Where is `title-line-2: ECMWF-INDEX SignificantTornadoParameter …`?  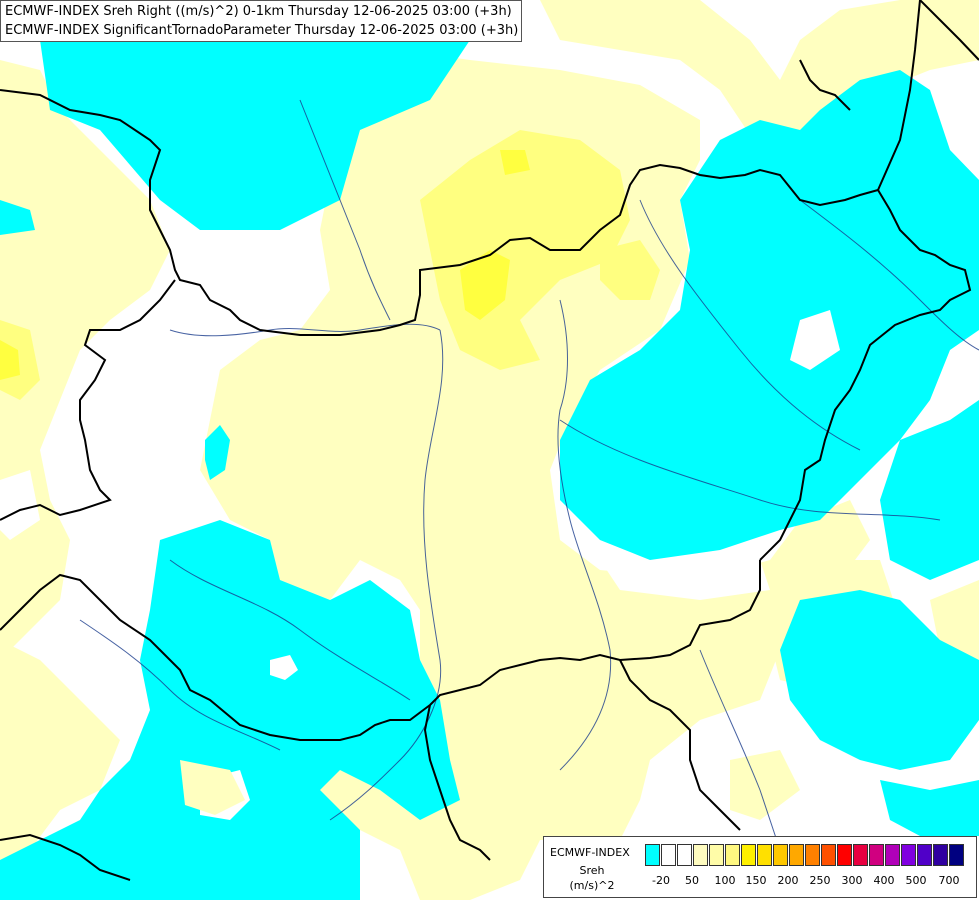
title-line-2: ECMWF-INDEX SignificantTornadoParameter … is located at coordinates (262, 30).